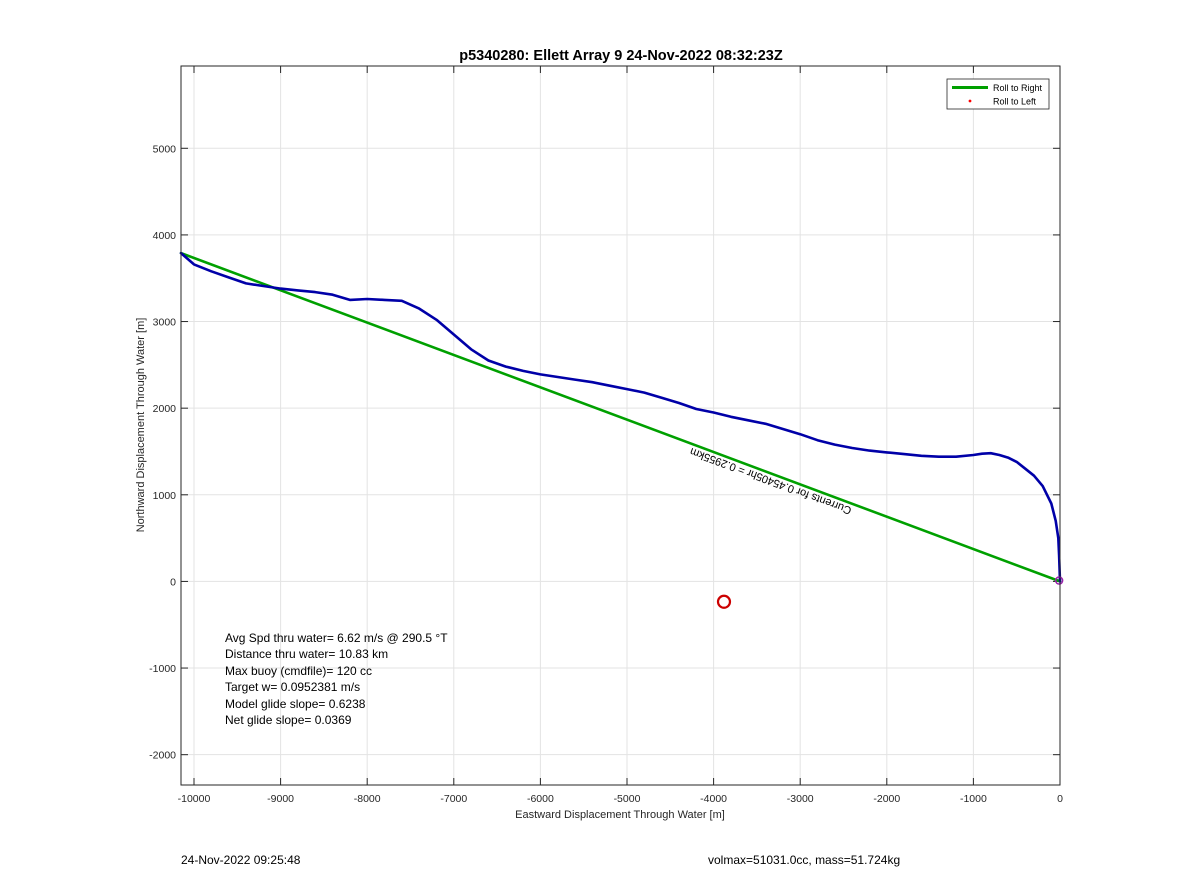 The width and height of the screenshot is (1200, 885). What do you see at coordinates (800, 799) in the screenshot?
I see `x-tick-label: -3000` at bounding box center [800, 799].